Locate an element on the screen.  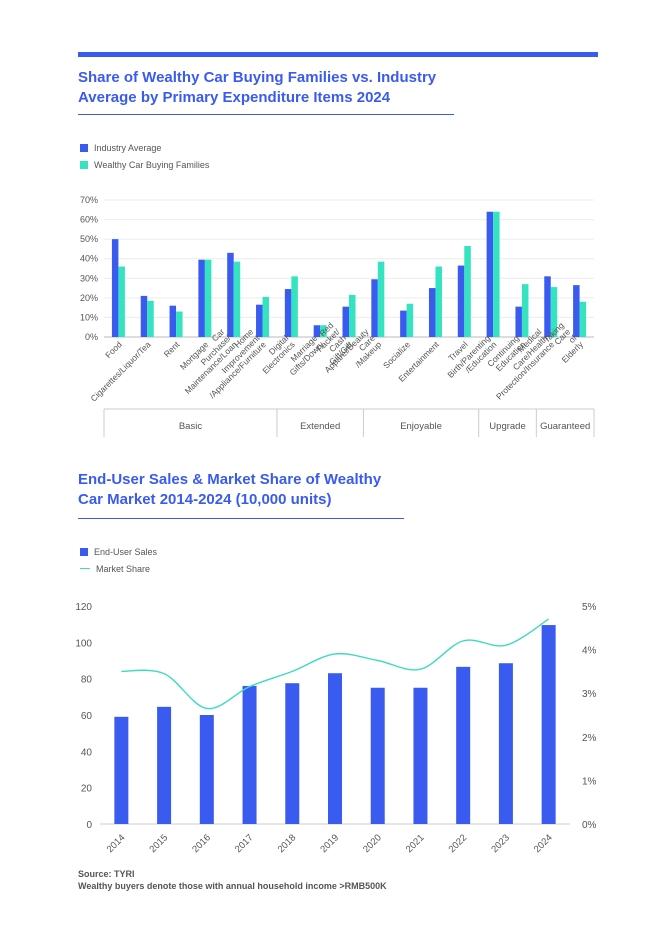
chart1-group-label: Enjoyable is located at coordinates (421, 426).